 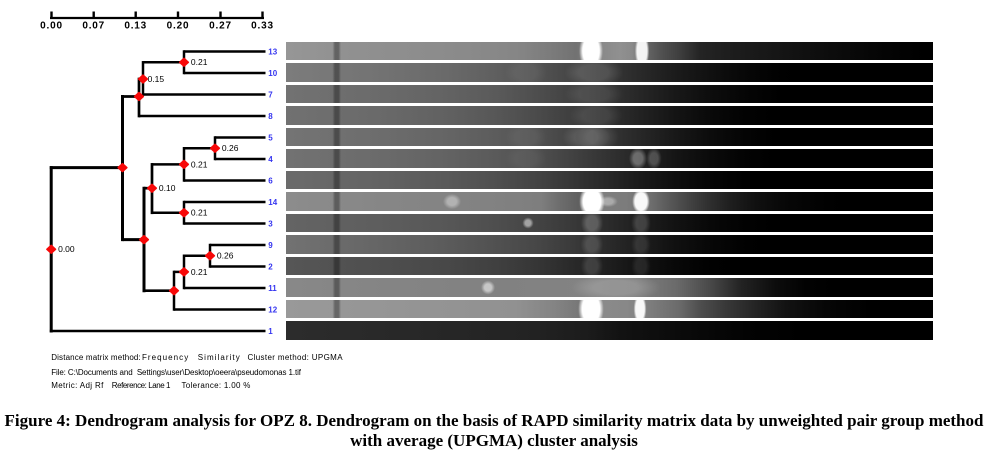 I want to click on svg-text: 10, so click(x=272, y=73).